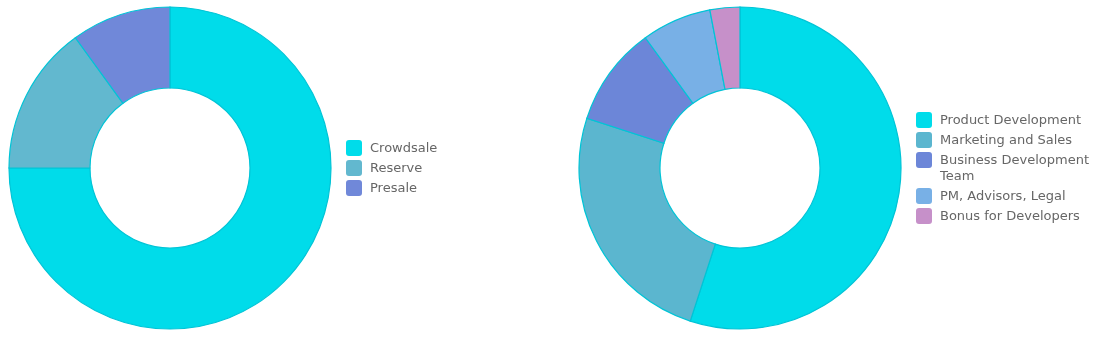 The width and height of the screenshot is (1111, 338). I want to click on legend-label: Crowdsale, so click(404, 148).